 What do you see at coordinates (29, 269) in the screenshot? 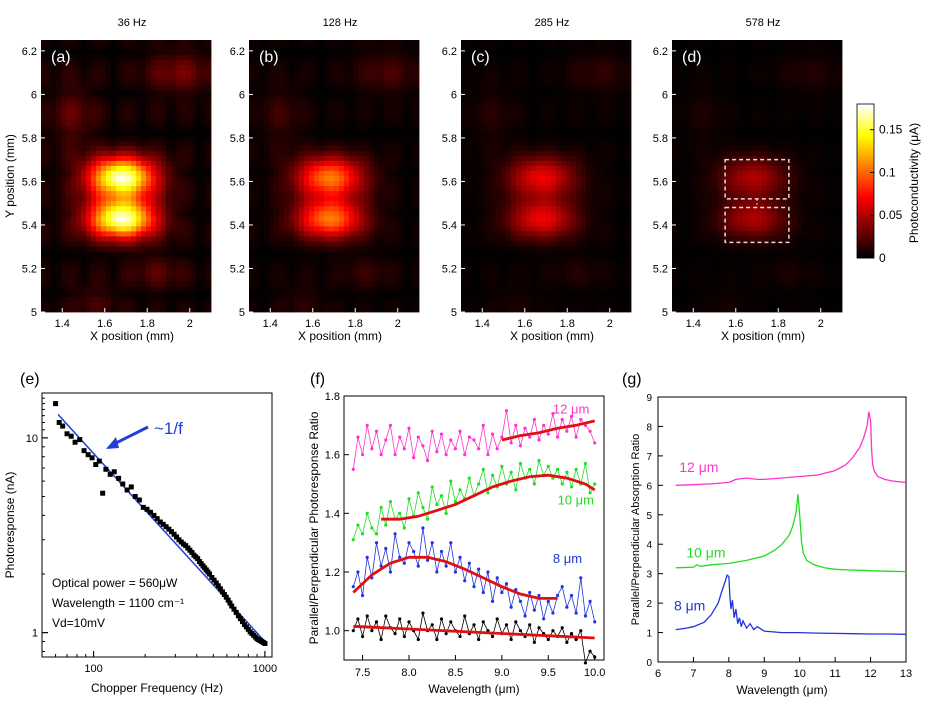
I see `y-tick-label: 5.2` at bounding box center [29, 269].